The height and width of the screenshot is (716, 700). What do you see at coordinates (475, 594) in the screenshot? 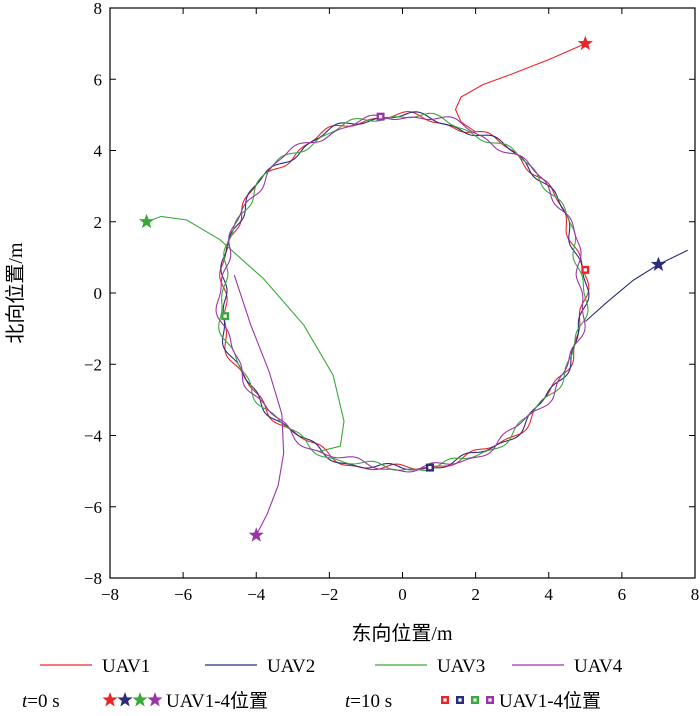
I see `x-tick-label: 2` at bounding box center [475, 594].